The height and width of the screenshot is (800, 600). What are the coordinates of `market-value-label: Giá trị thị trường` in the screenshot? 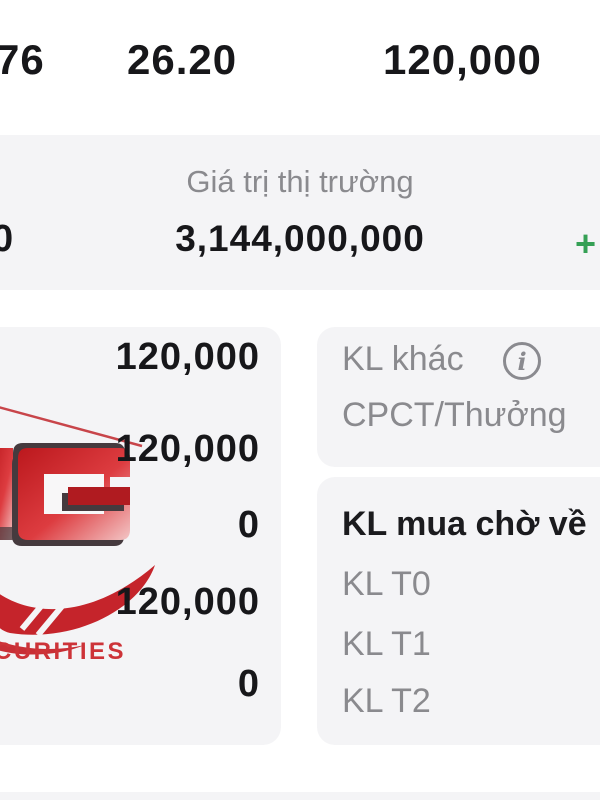 It's located at (300, 181).